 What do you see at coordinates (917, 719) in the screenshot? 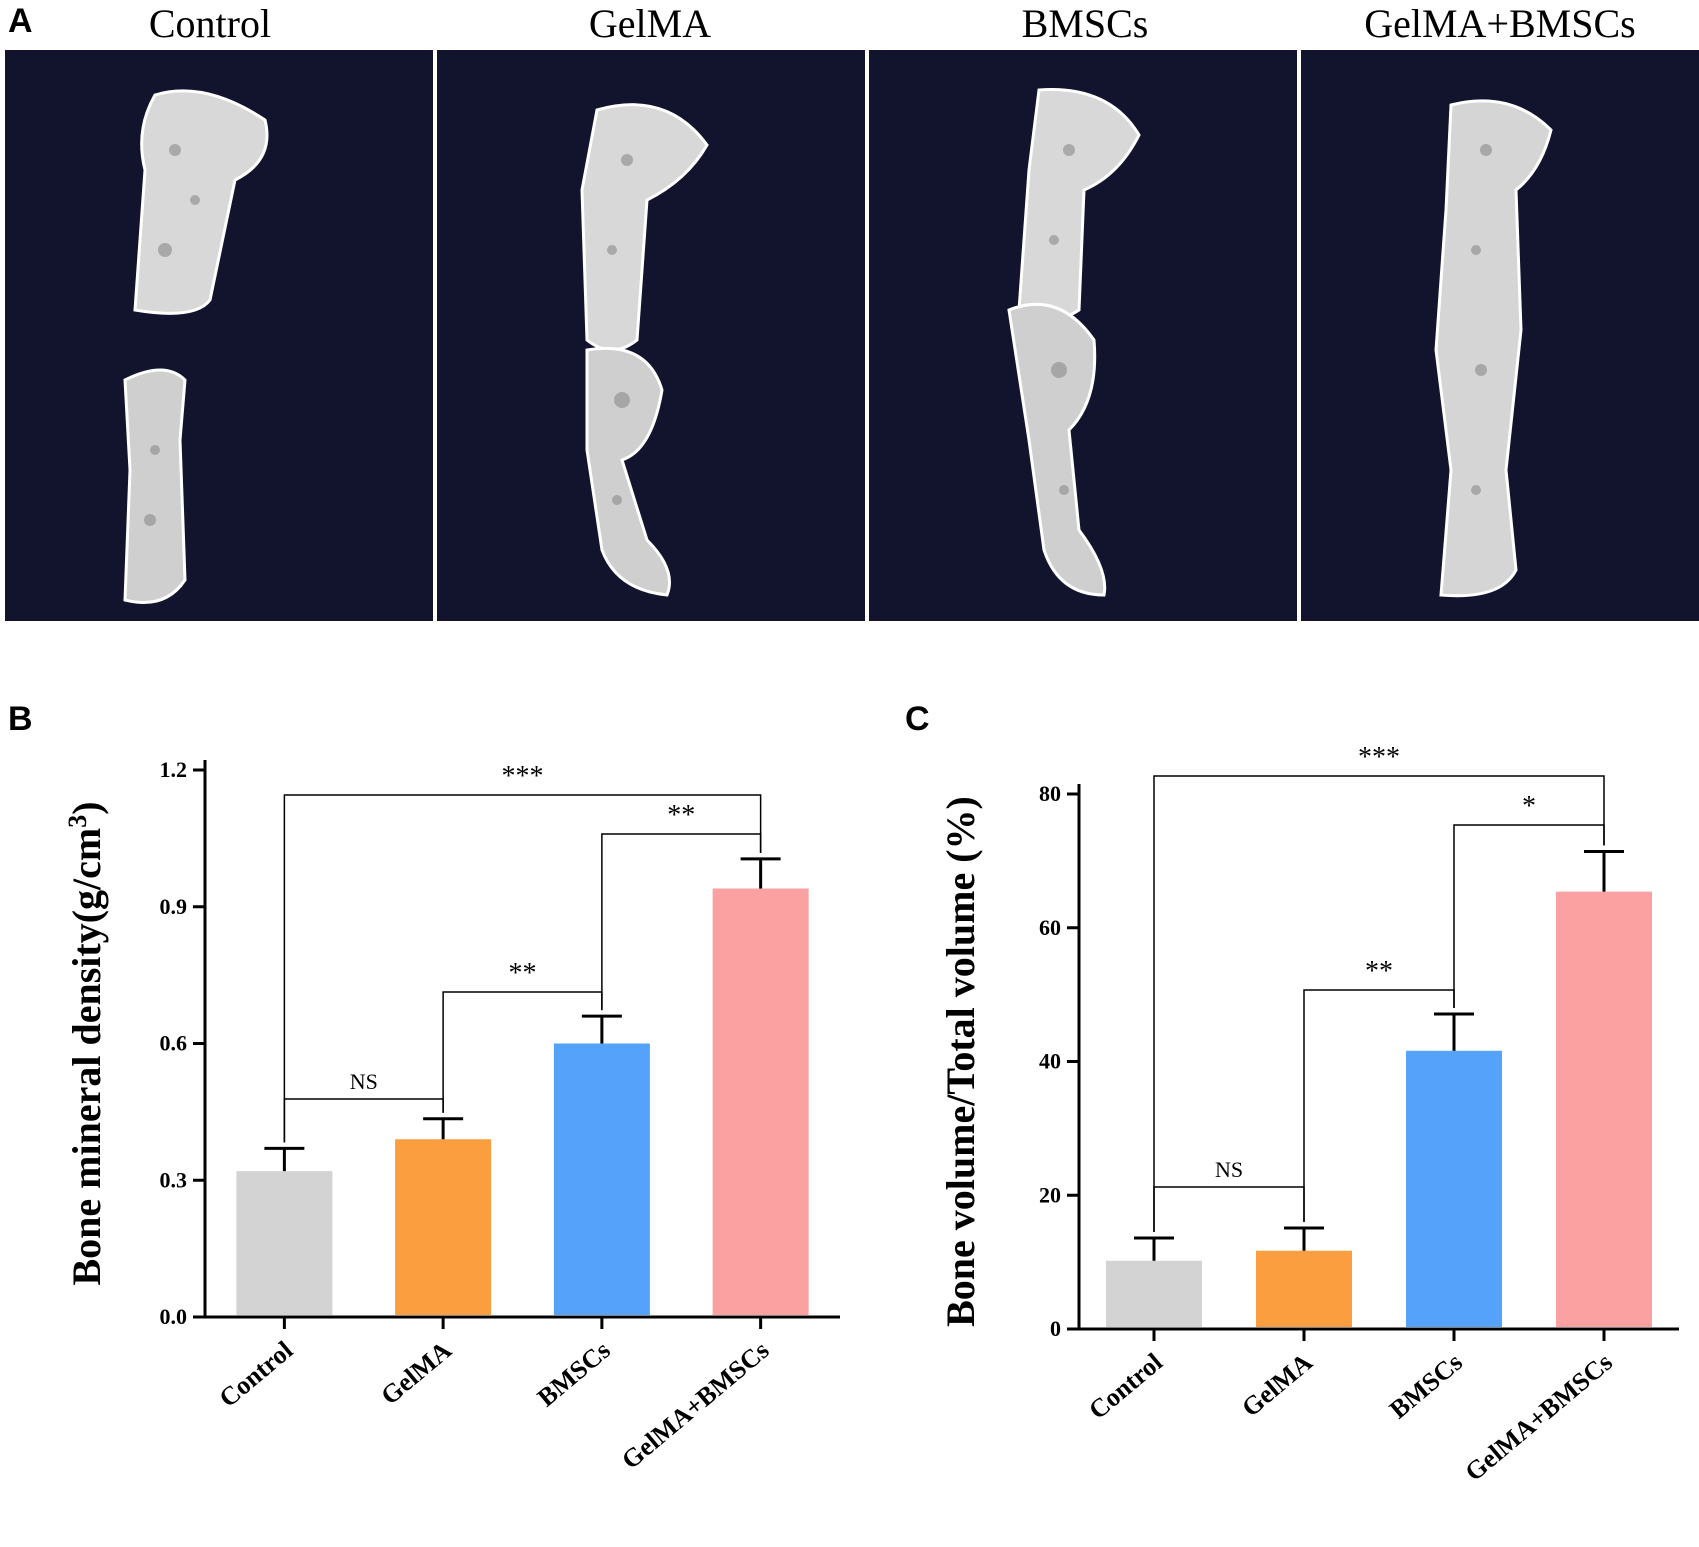
I see `panel-c-letter: C` at bounding box center [917, 719].